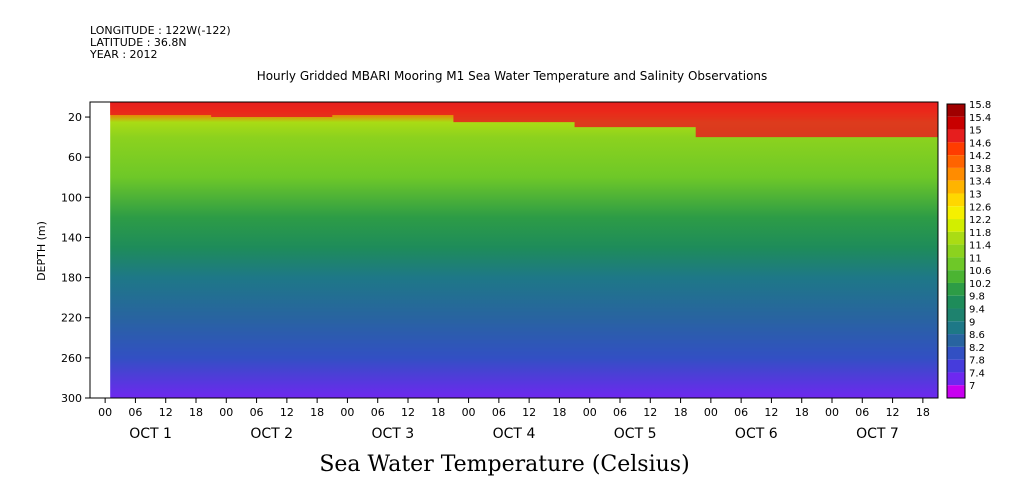 This screenshot has height=504, width=1009. Describe the element at coordinates (71, 237) in the screenshot. I see `y-tick-label: 140` at that location.